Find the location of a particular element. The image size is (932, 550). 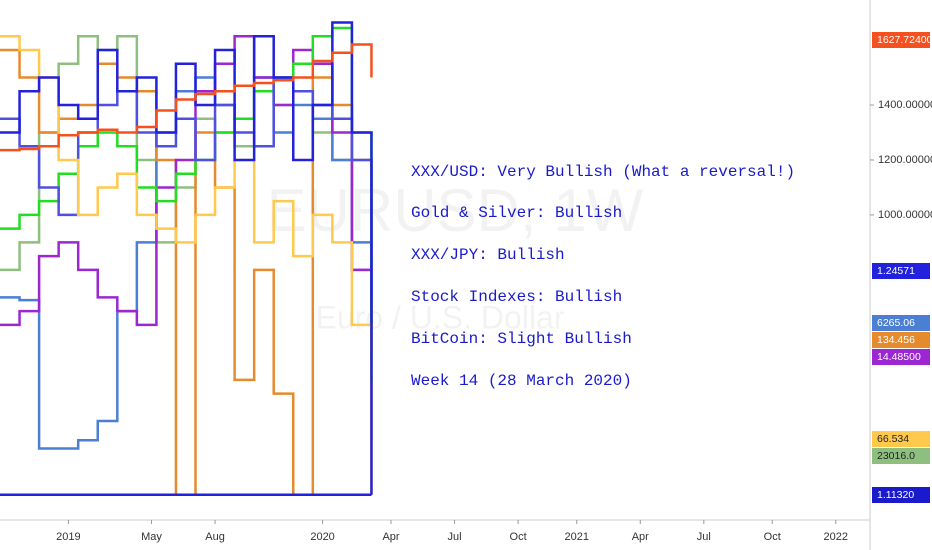

price-tag-label: 134.456 is located at coordinates (896, 340).